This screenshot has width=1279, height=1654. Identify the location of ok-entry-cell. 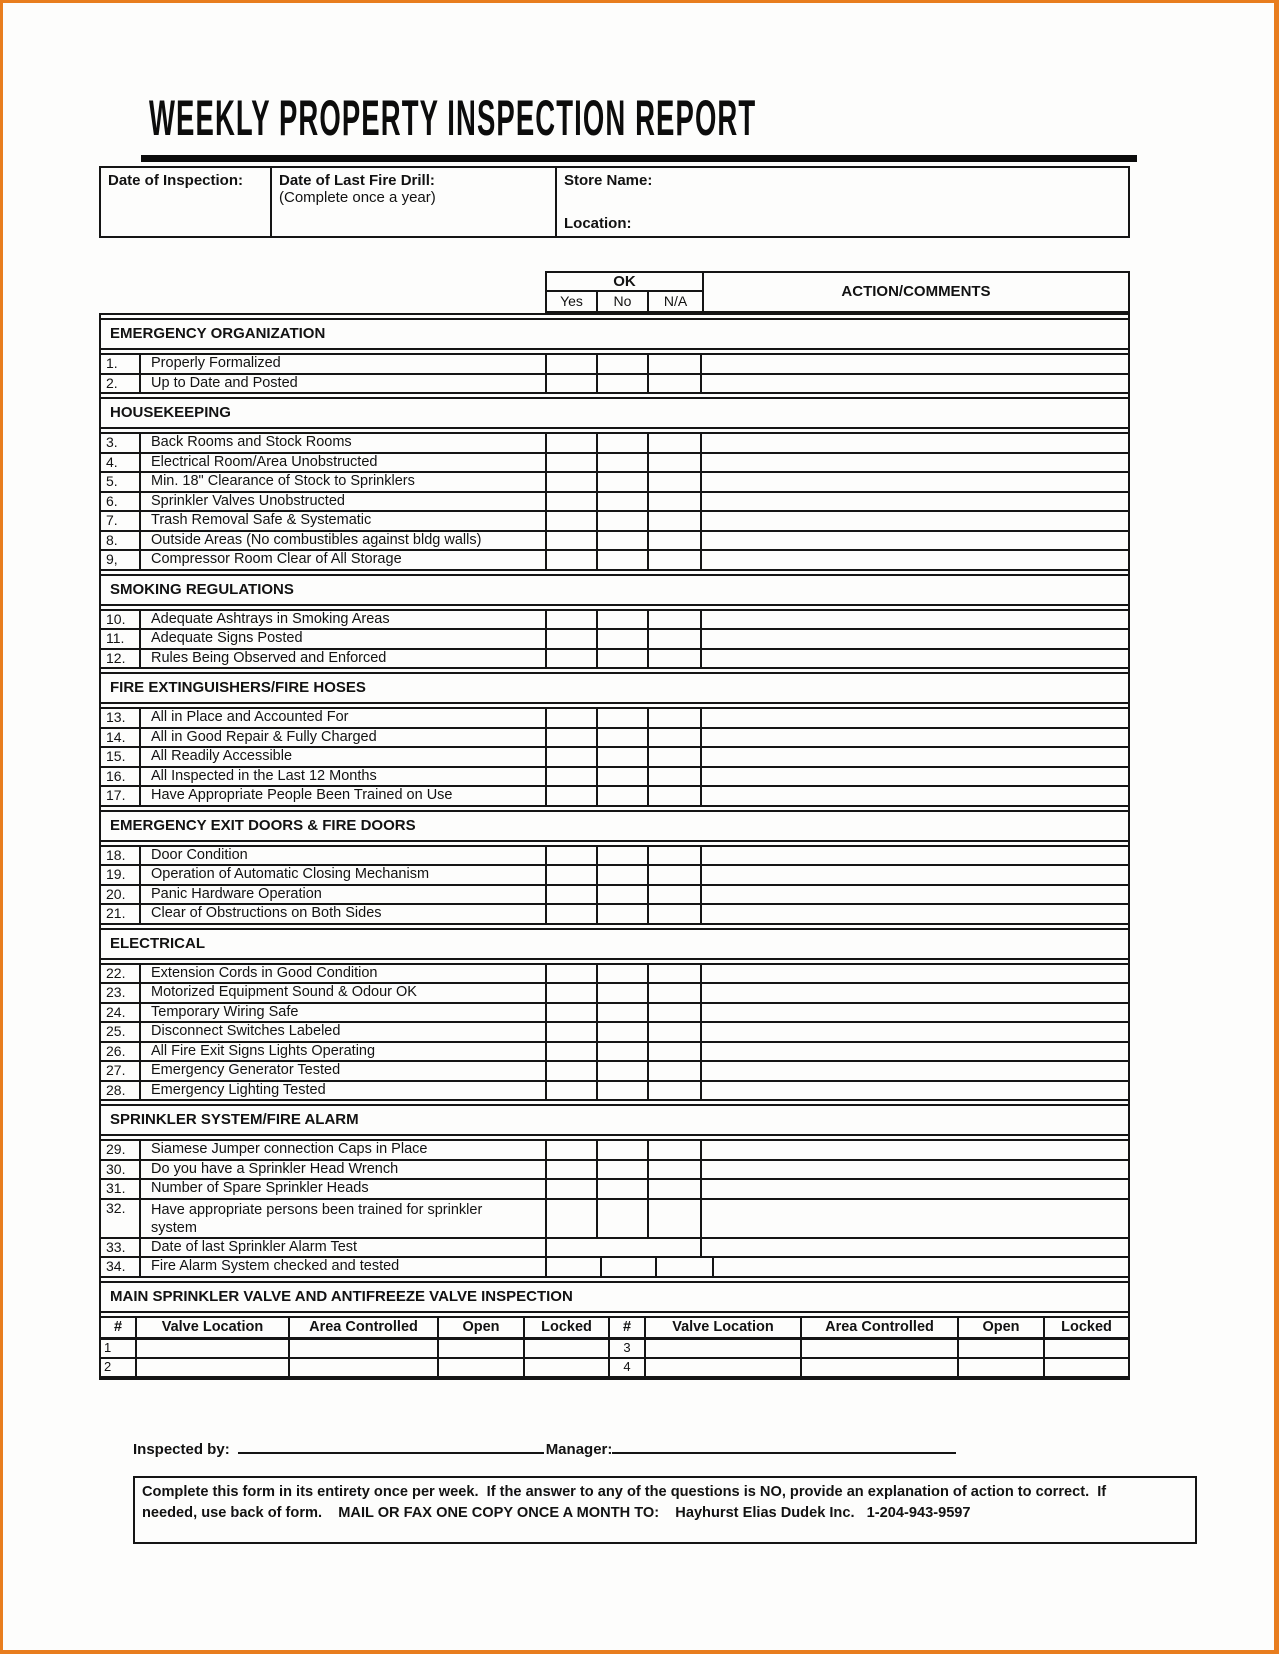
(624, 1247).